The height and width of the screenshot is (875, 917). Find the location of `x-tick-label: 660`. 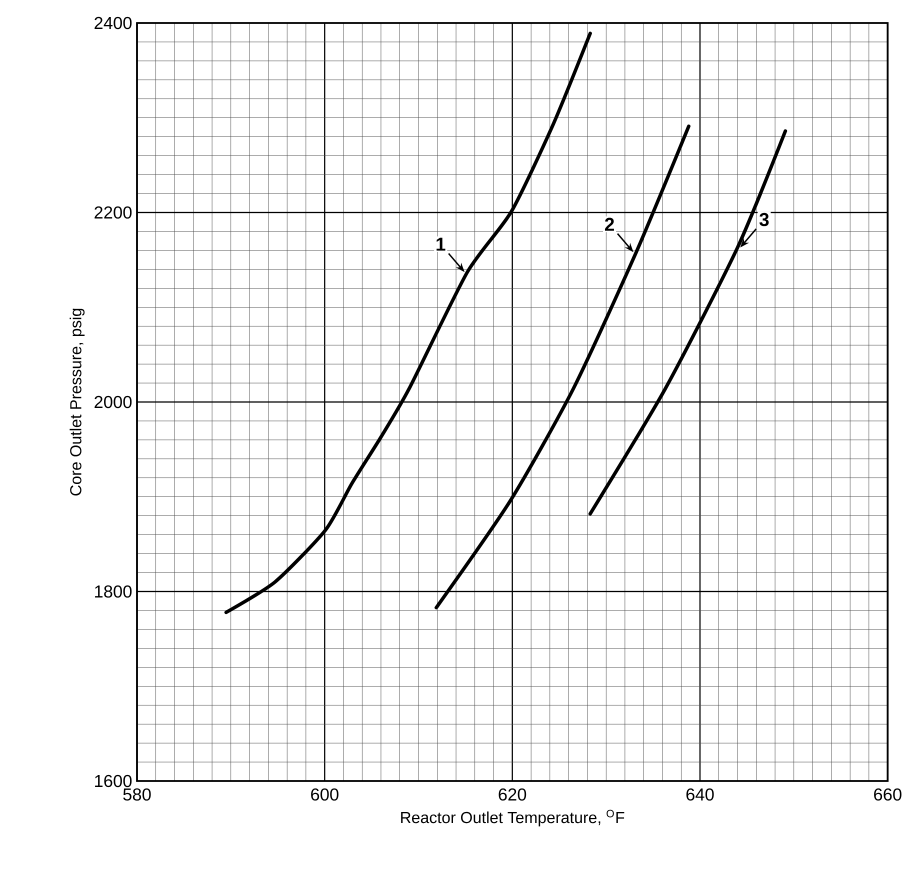

x-tick-label: 660 is located at coordinates (888, 794).